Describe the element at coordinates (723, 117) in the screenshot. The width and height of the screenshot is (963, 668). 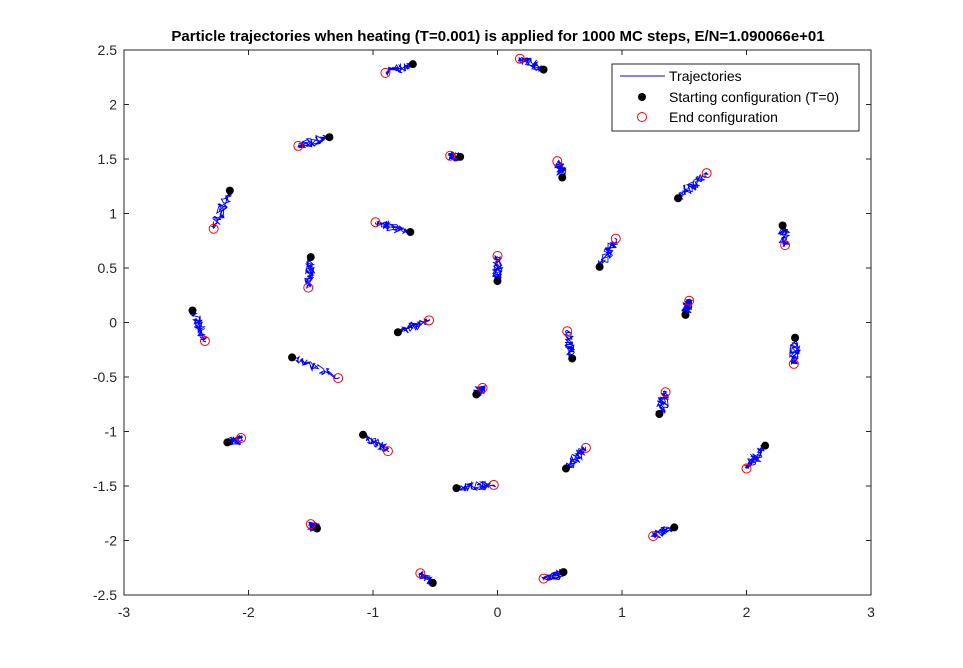
I see `legend-end-label: End configuration` at that location.